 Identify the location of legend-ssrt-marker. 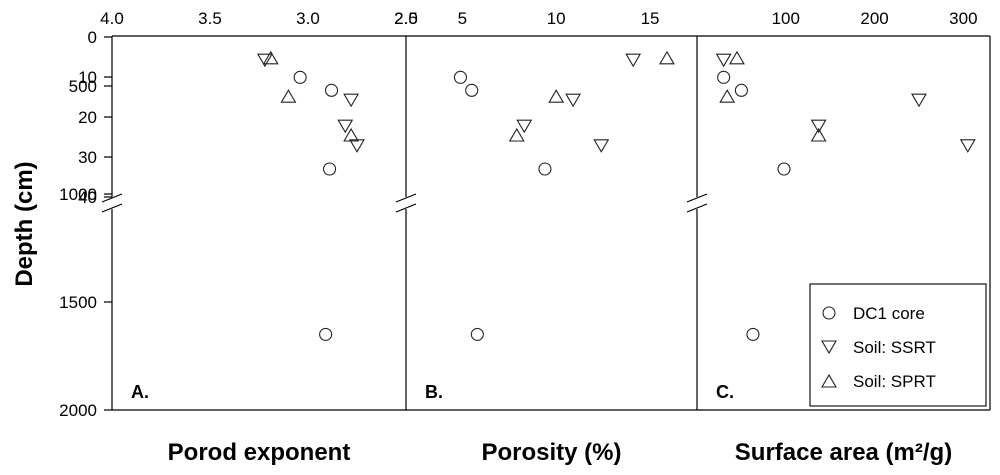
(829, 347).